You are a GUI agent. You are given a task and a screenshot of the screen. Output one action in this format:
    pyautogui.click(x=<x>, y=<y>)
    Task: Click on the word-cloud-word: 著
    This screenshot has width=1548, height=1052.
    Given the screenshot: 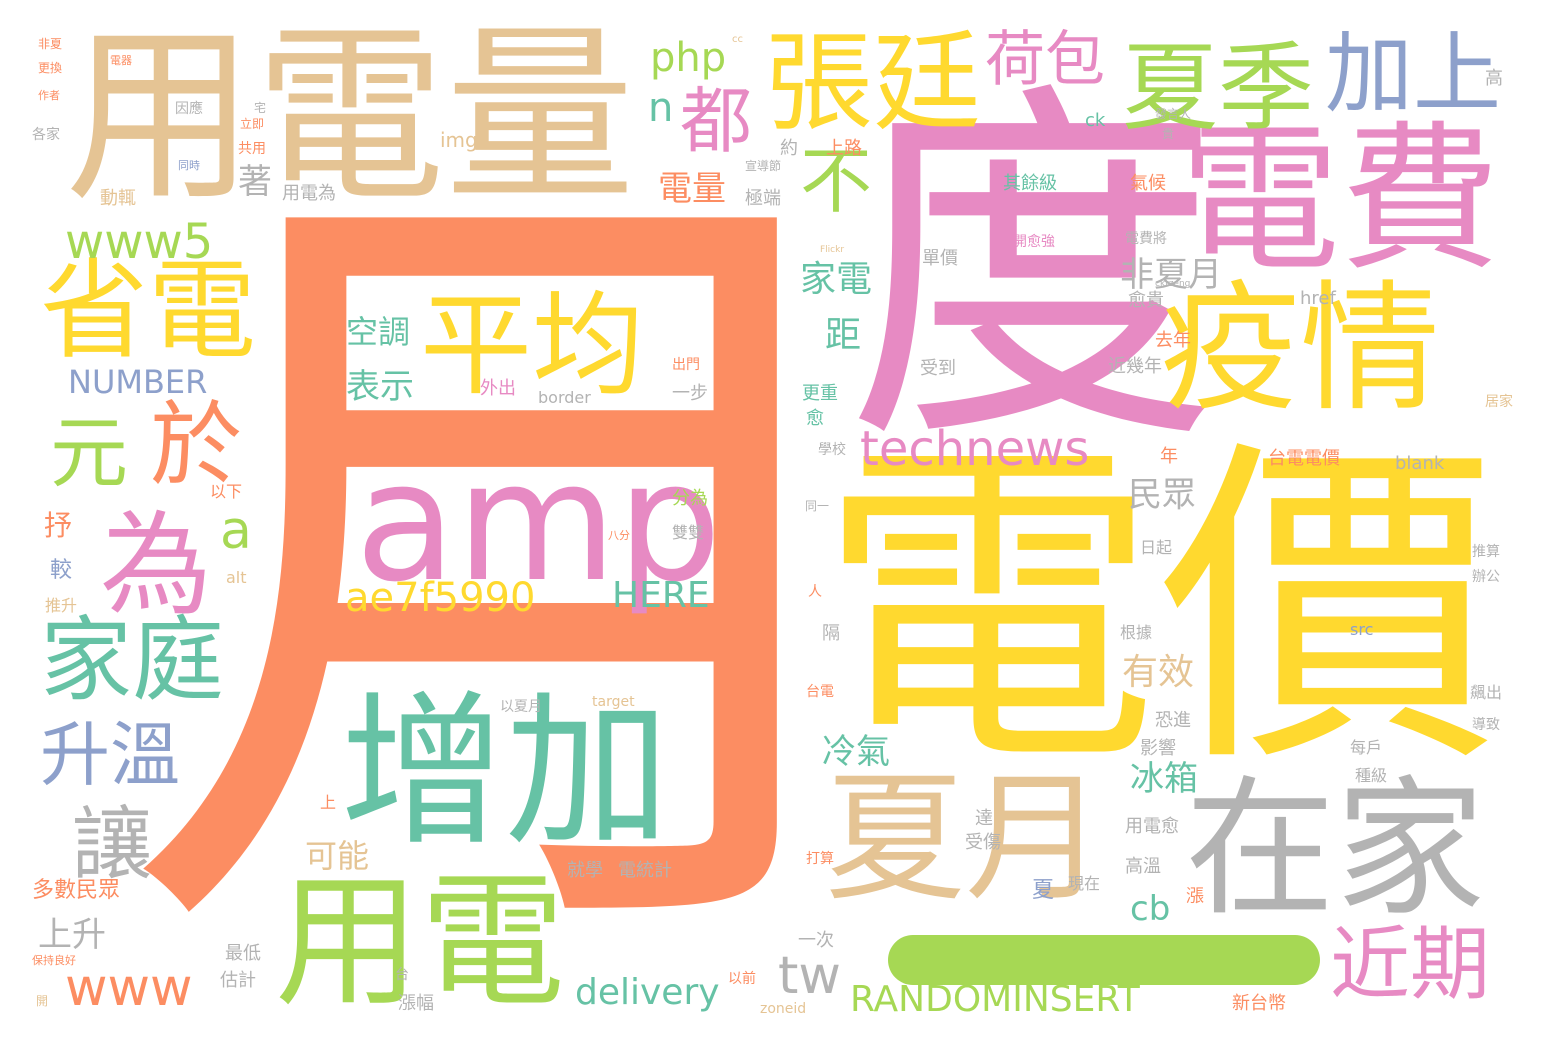 What is the action you would take?
    pyautogui.click(x=255, y=182)
    